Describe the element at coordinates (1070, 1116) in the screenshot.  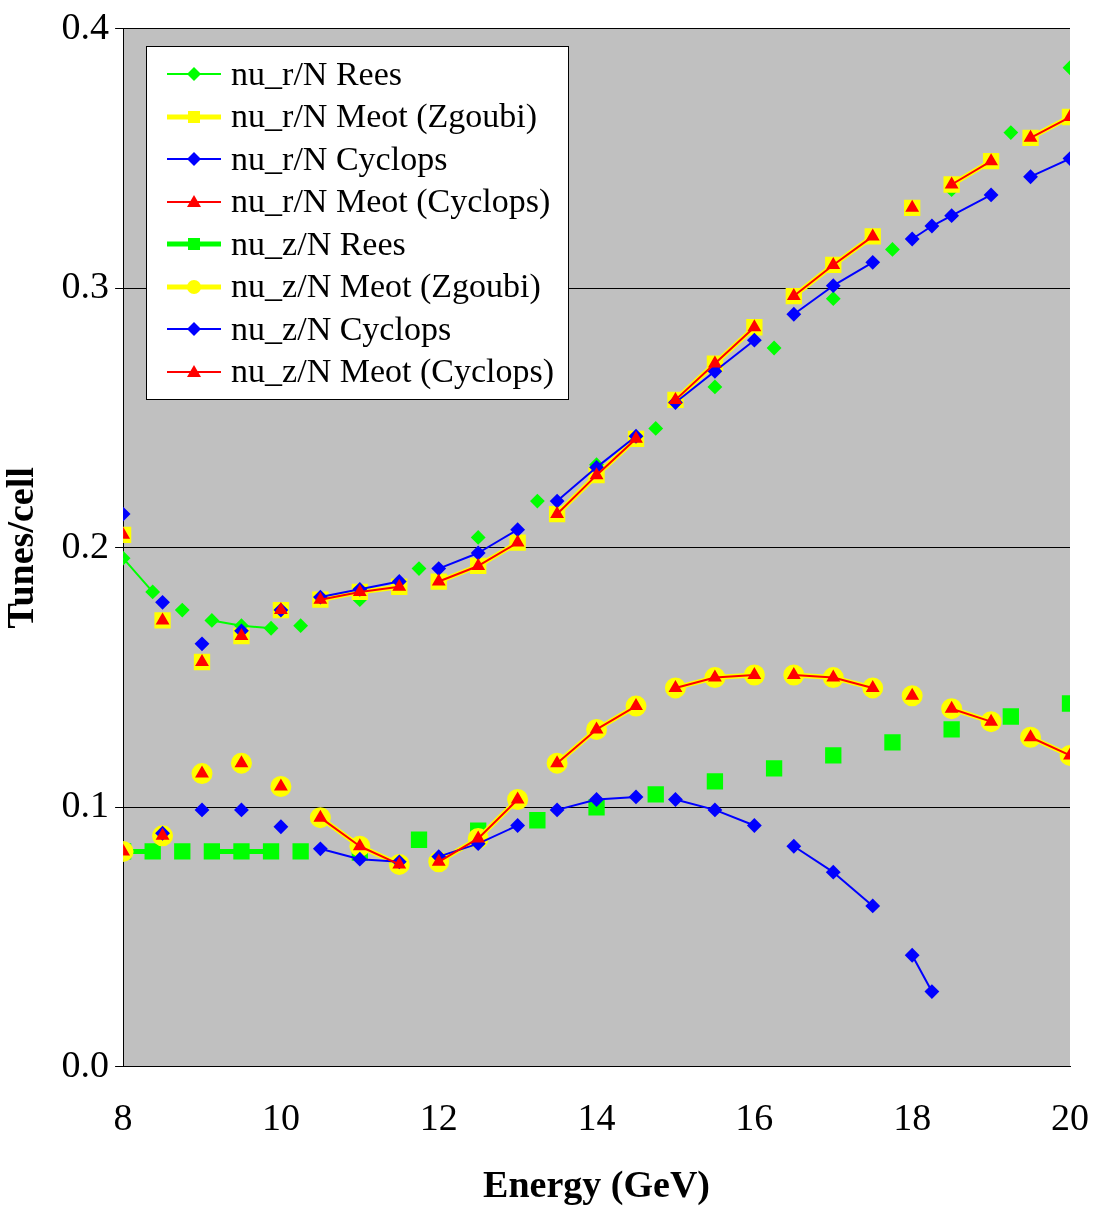
I see `x-tick-label: 20` at that location.